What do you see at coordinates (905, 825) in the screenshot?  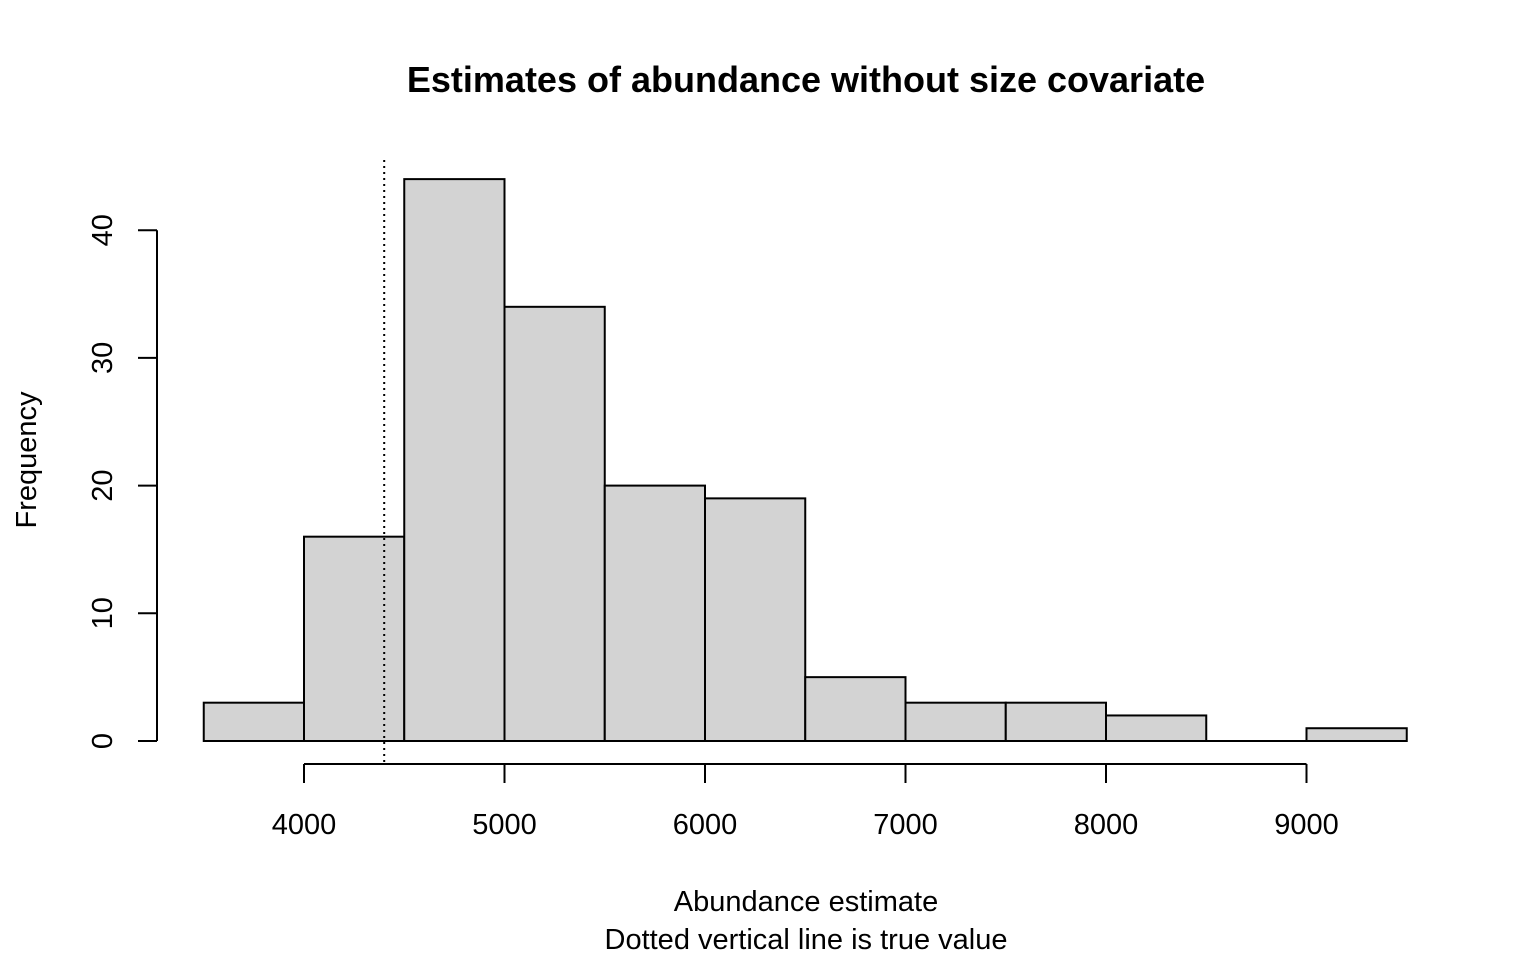 I see `x-tick-label: 7000` at bounding box center [905, 825].